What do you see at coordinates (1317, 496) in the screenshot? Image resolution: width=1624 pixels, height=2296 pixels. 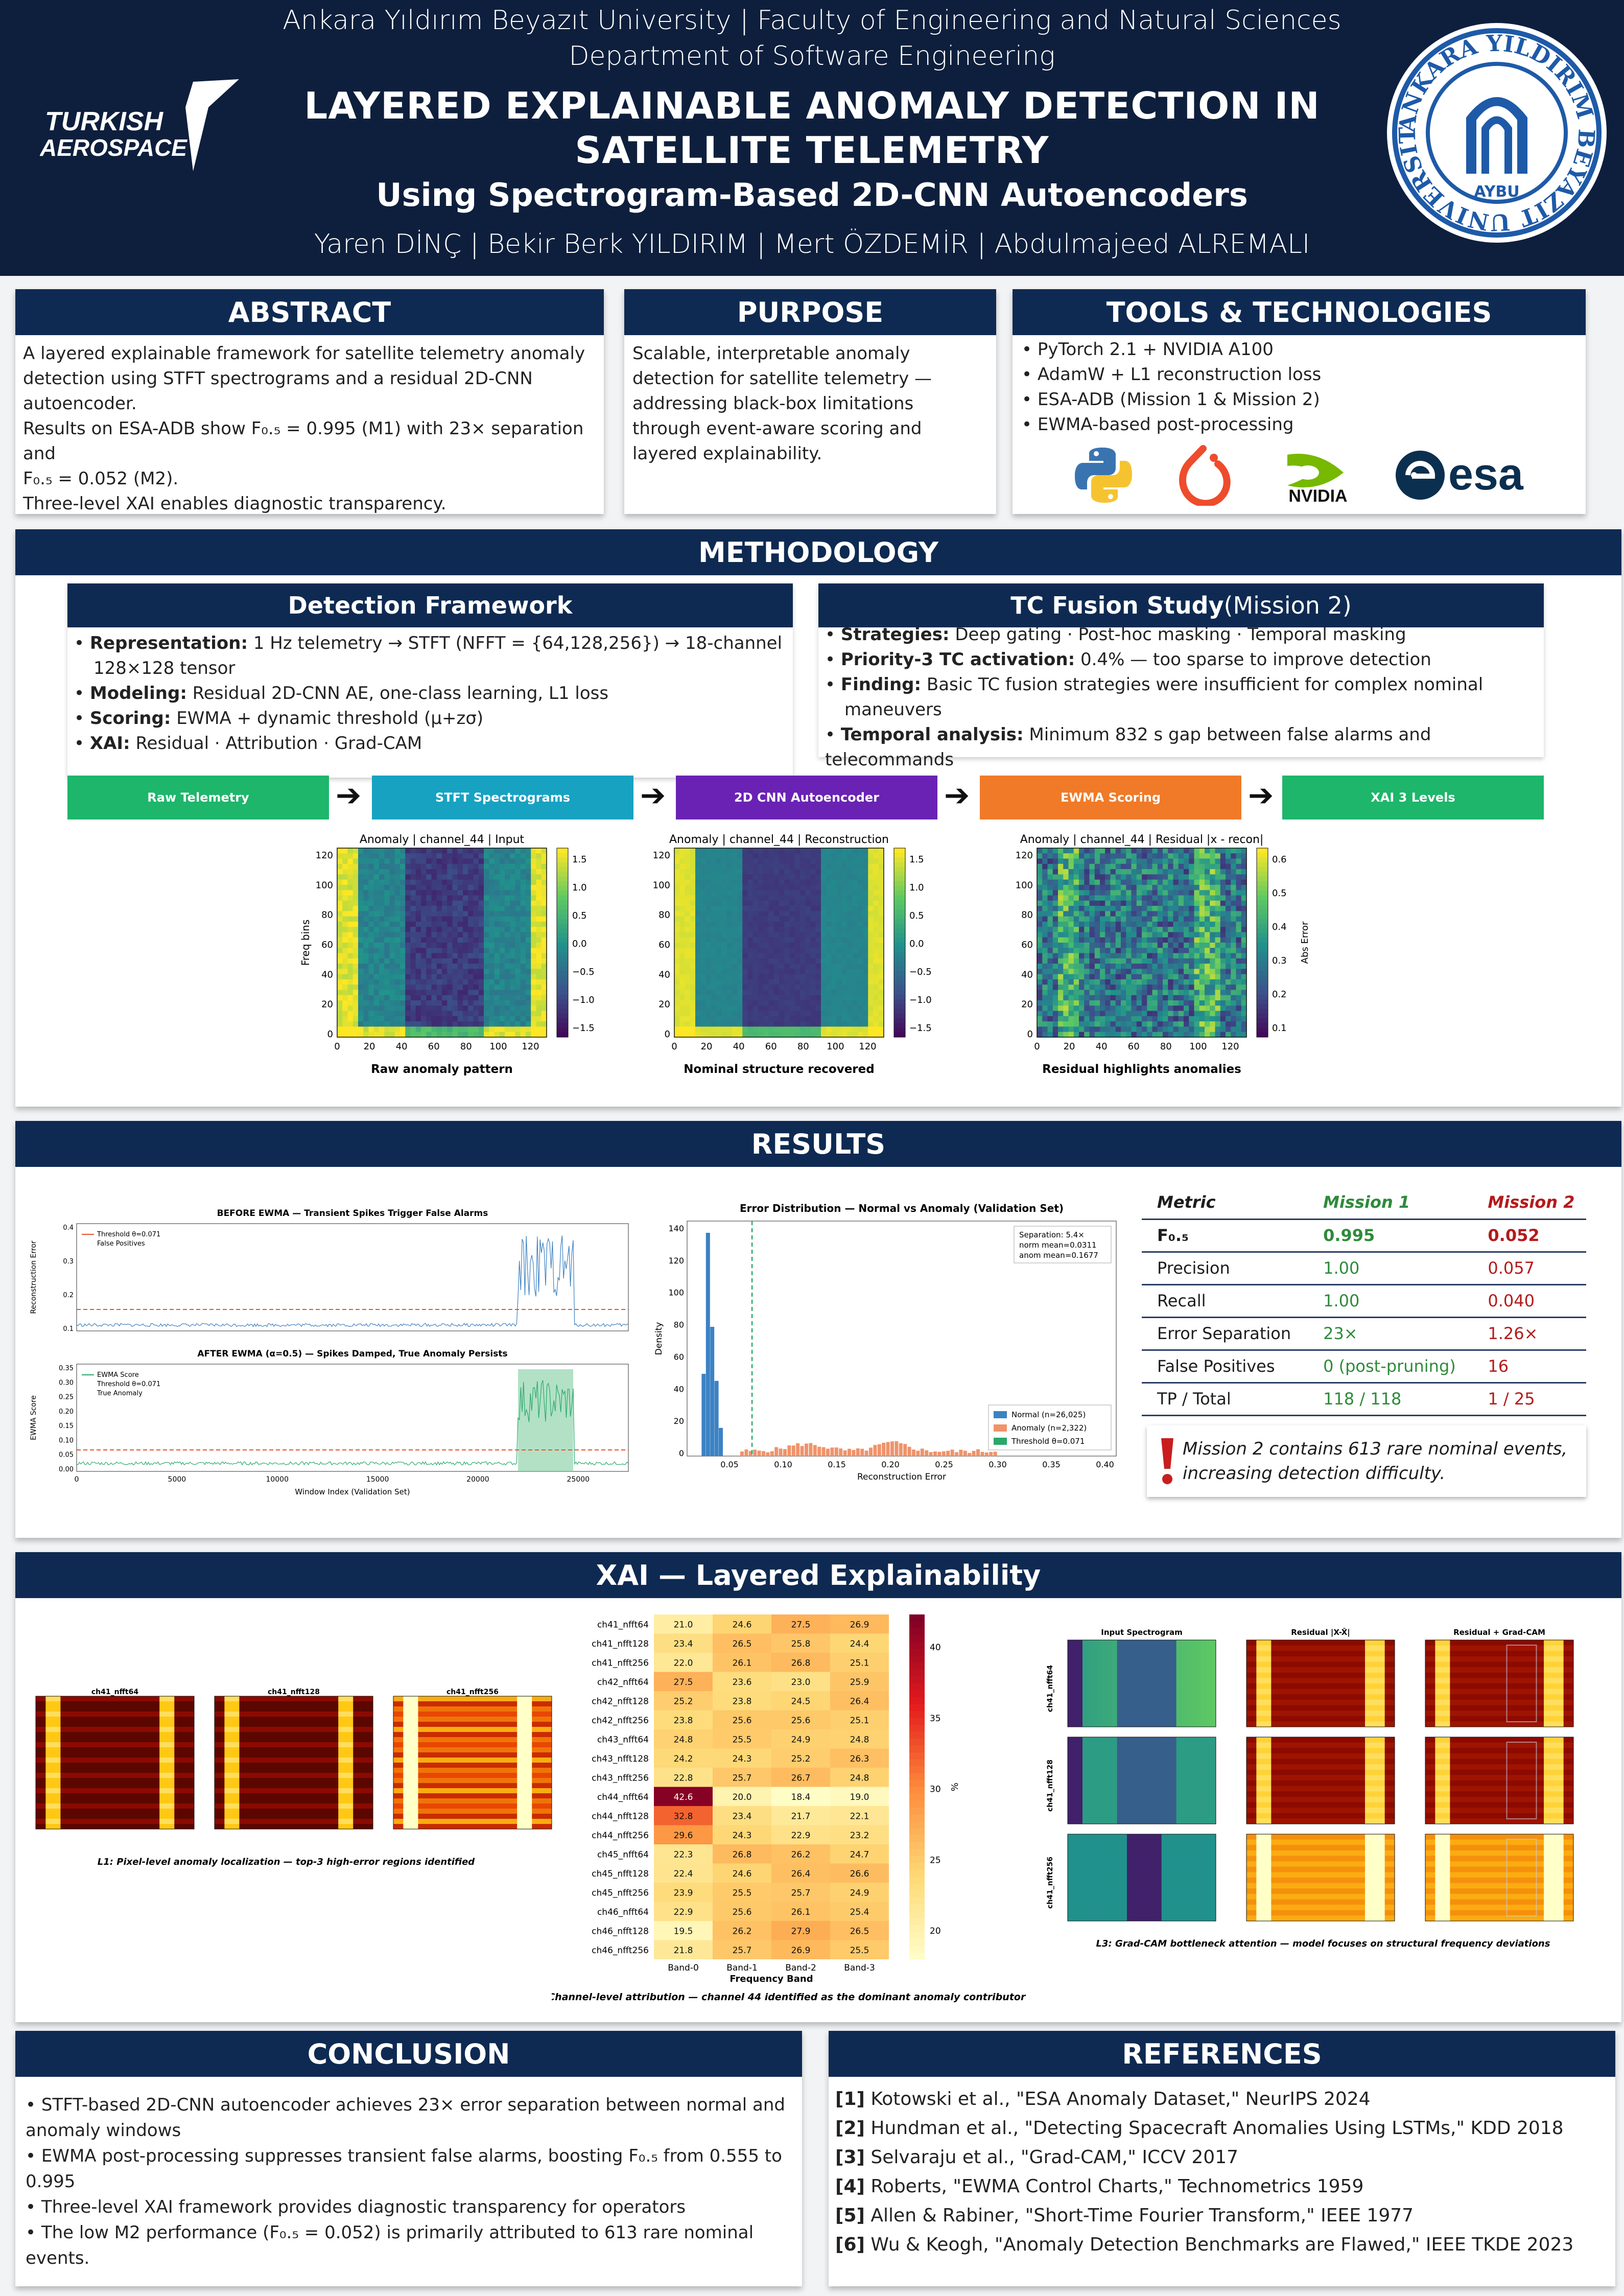 I see `nvidia-wordmark: NVIDIA` at bounding box center [1317, 496].